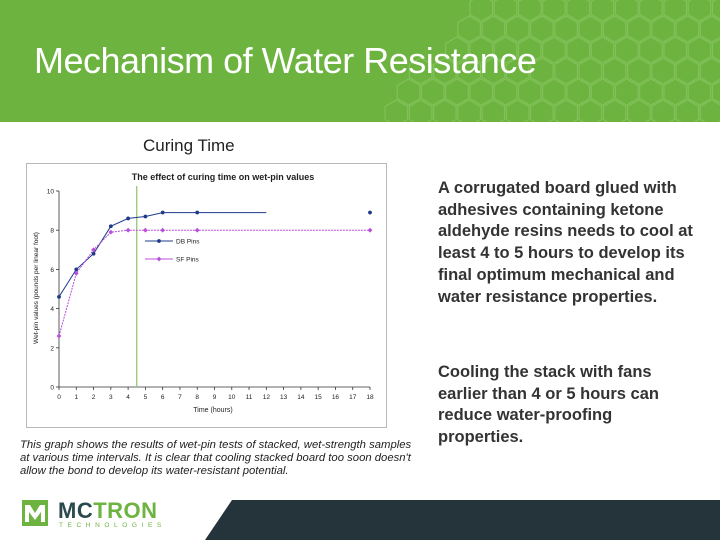 The width and height of the screenshot is (720, 540). Describe the element at coordinates (214, 283) in the screenshot. I see `series-line-sf-pins` at that location.